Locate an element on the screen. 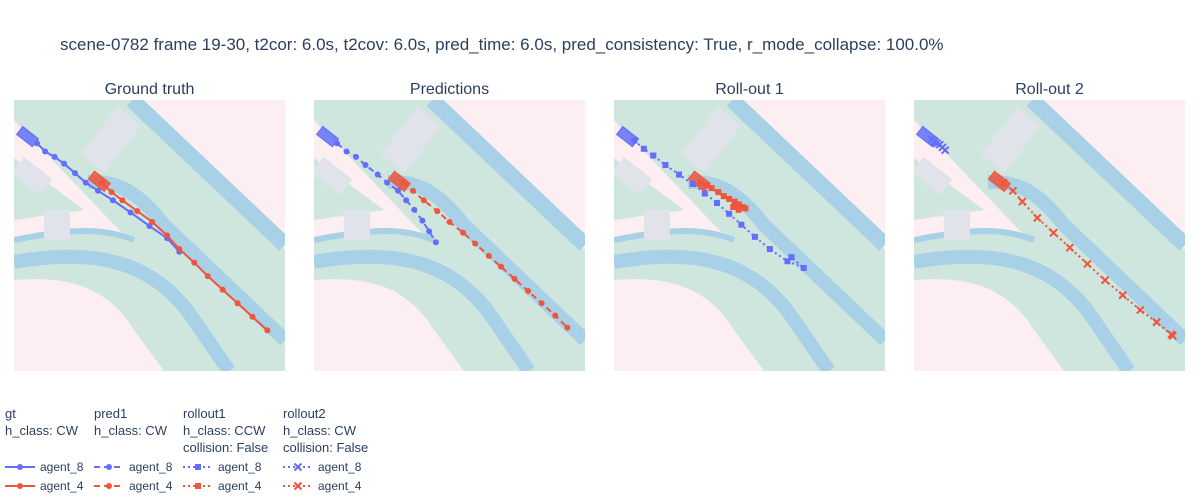 This screenshot has width=1200, height=500. legend-group-title: h_class: CCW is located at coordinates (224, 430).